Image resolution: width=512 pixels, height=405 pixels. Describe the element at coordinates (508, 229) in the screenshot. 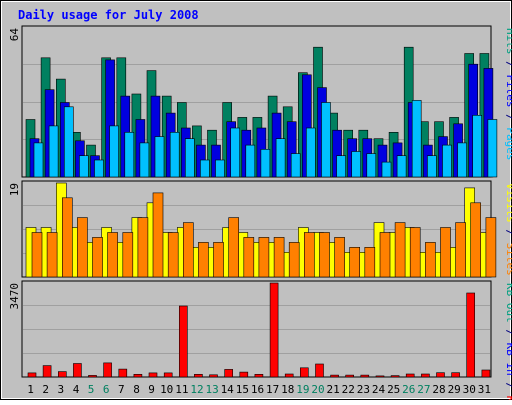

I see `middle-legend-label: Visits / Sites` at that location.